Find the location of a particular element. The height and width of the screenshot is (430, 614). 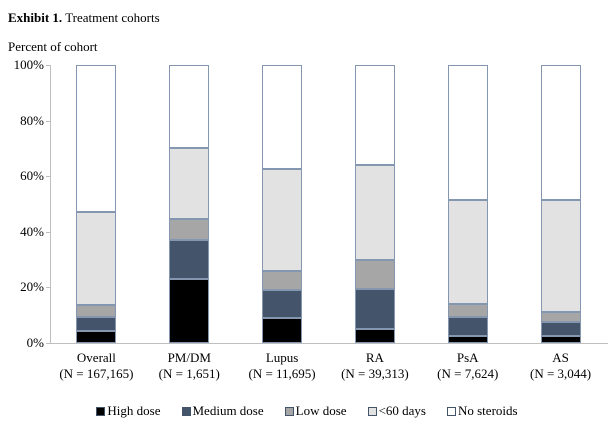

legend-item: High dose is located at coordinates (128, 411).